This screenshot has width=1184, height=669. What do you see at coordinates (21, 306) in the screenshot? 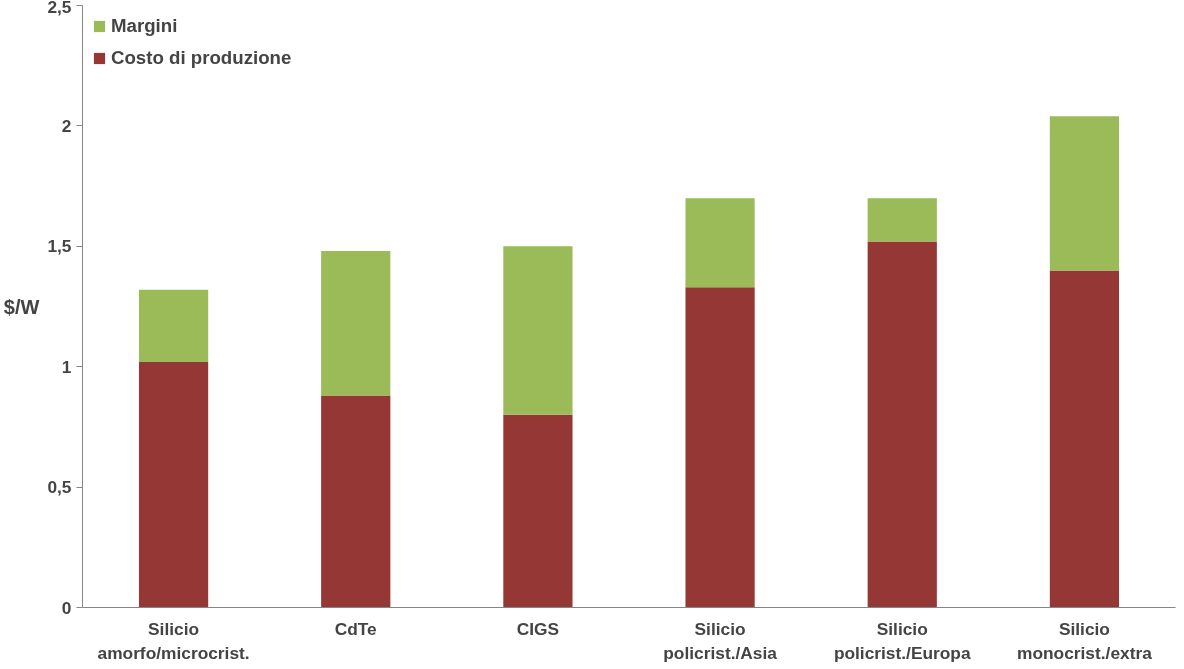
I see `y-axis-title: $/W` at bounding box center [21, 306].